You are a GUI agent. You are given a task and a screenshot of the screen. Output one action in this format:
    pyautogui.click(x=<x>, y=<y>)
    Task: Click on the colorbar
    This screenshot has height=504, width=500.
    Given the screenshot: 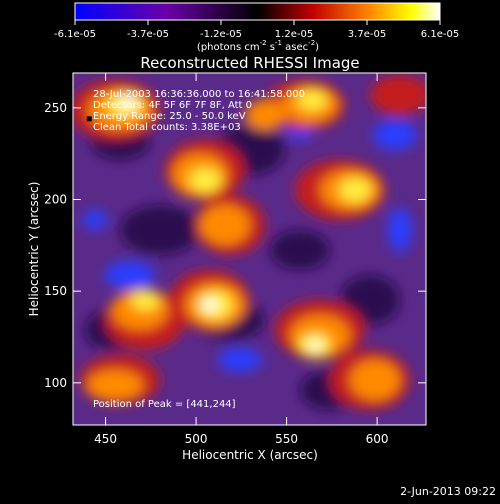 What is the action you would take?
    pyautogui.click(x=257, y=11)
    